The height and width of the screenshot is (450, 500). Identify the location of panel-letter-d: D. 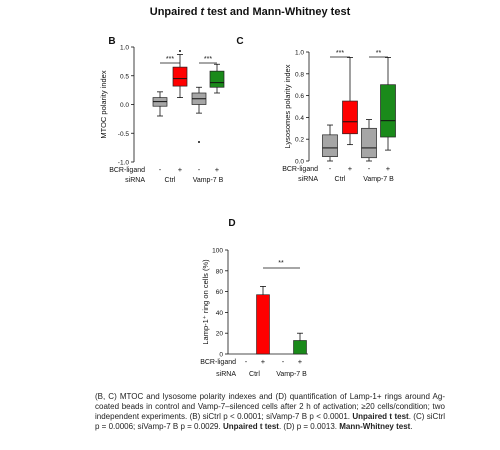
(231, 223).